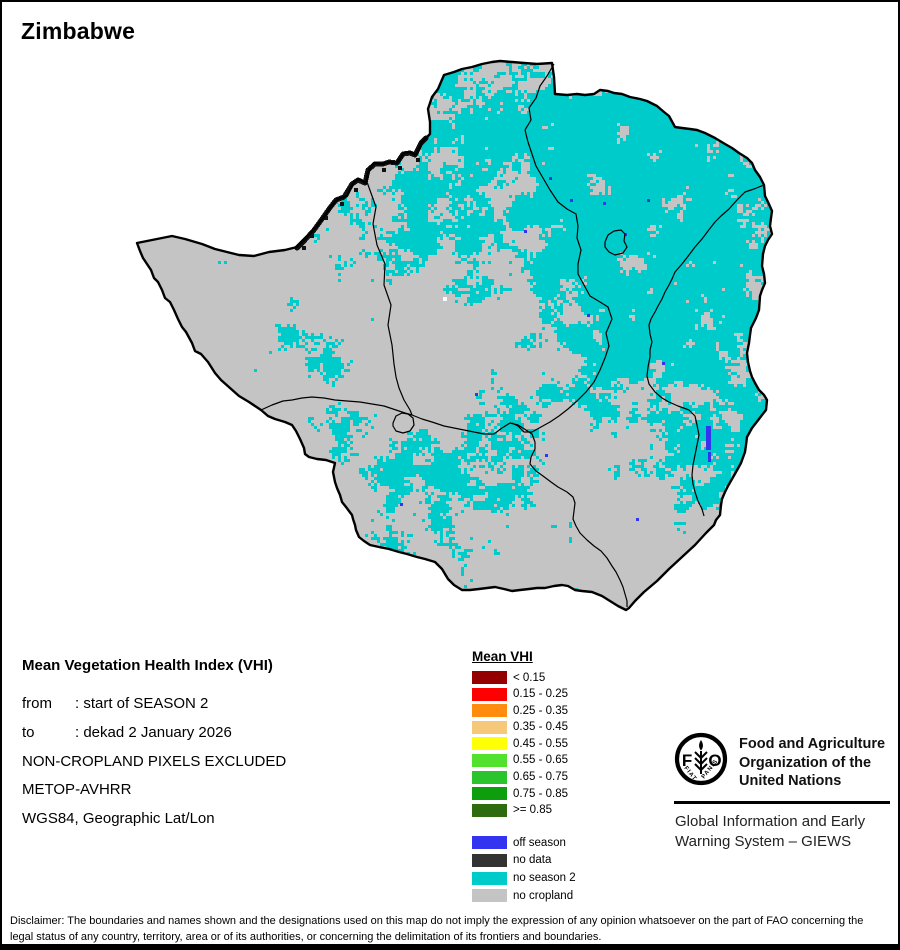  I want to click on legend-label: < 0.15, so click(529, 677).